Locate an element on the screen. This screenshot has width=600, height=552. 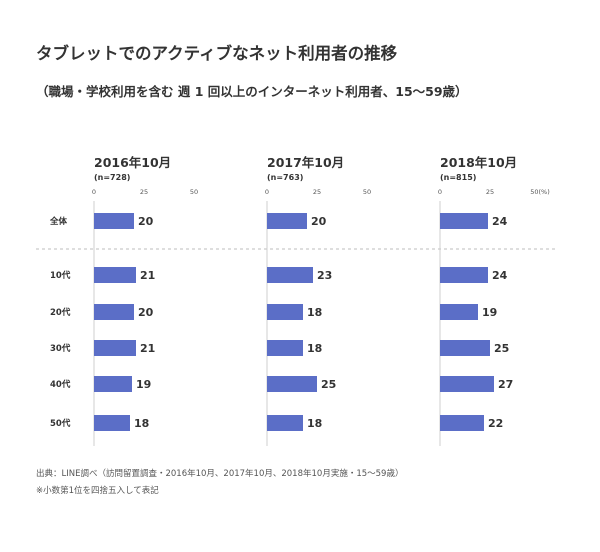
series-title-1: 2017年10月 is located at coordinates (305, 162).